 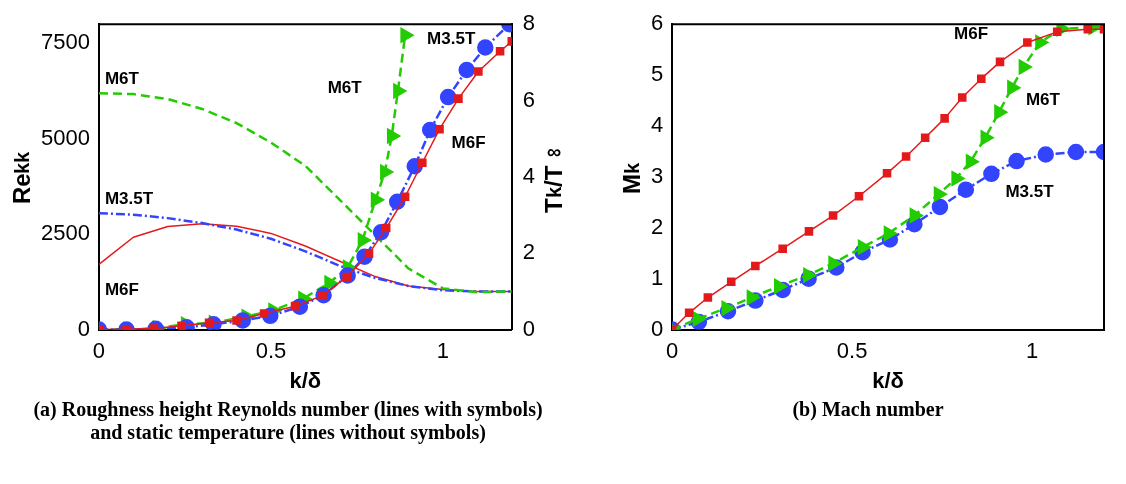 I want to click on y-tick-label: 1, so click(x=657, y=277).